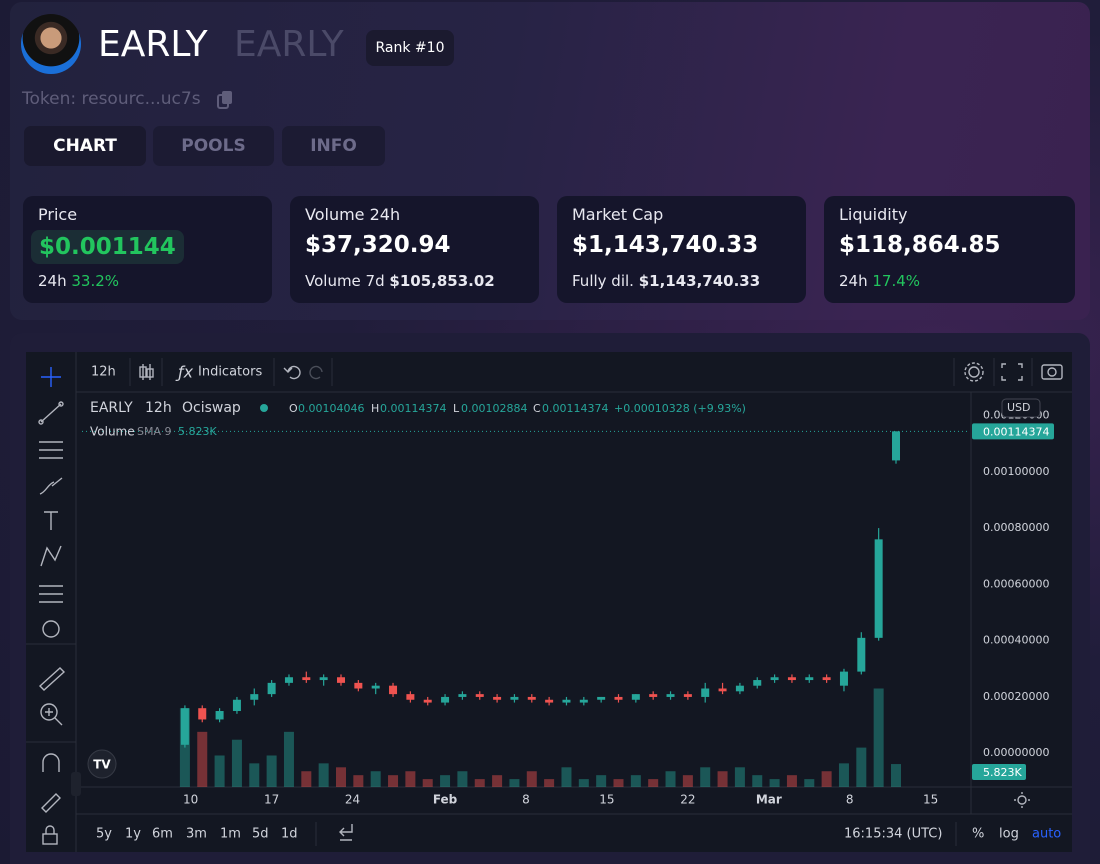 This screenshot has width=1100, height=864. Describe the element at coordinates (190, 800) in the screenshot. I see `x-tick-label: 10` at that location.